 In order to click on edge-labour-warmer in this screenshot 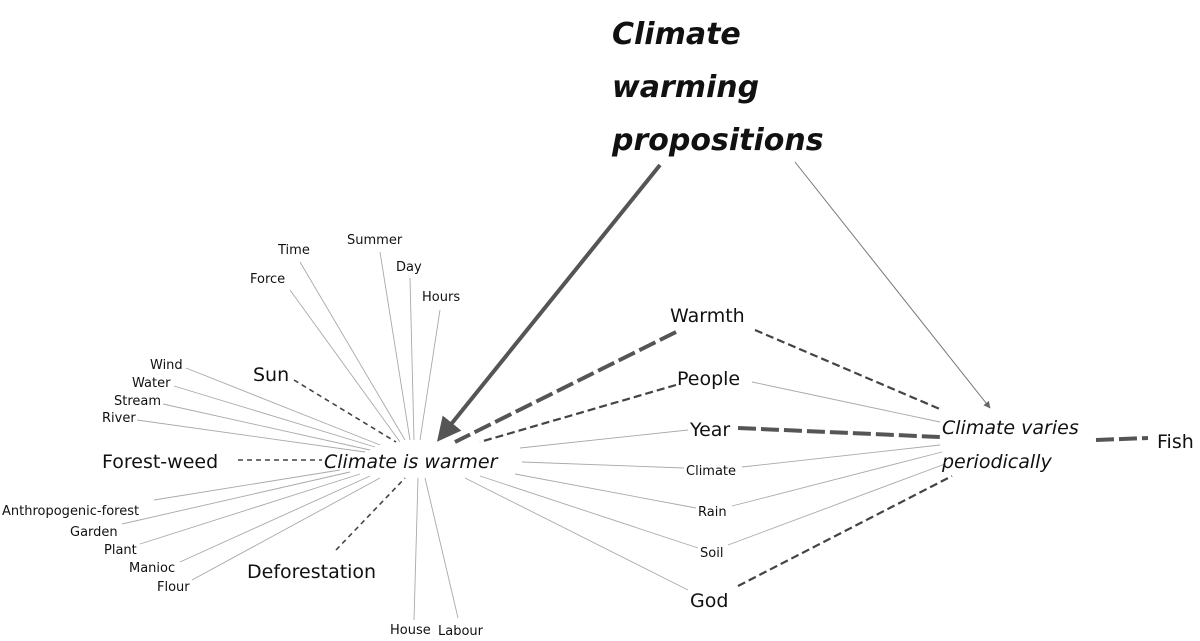, I will do `click(441, 548)`.